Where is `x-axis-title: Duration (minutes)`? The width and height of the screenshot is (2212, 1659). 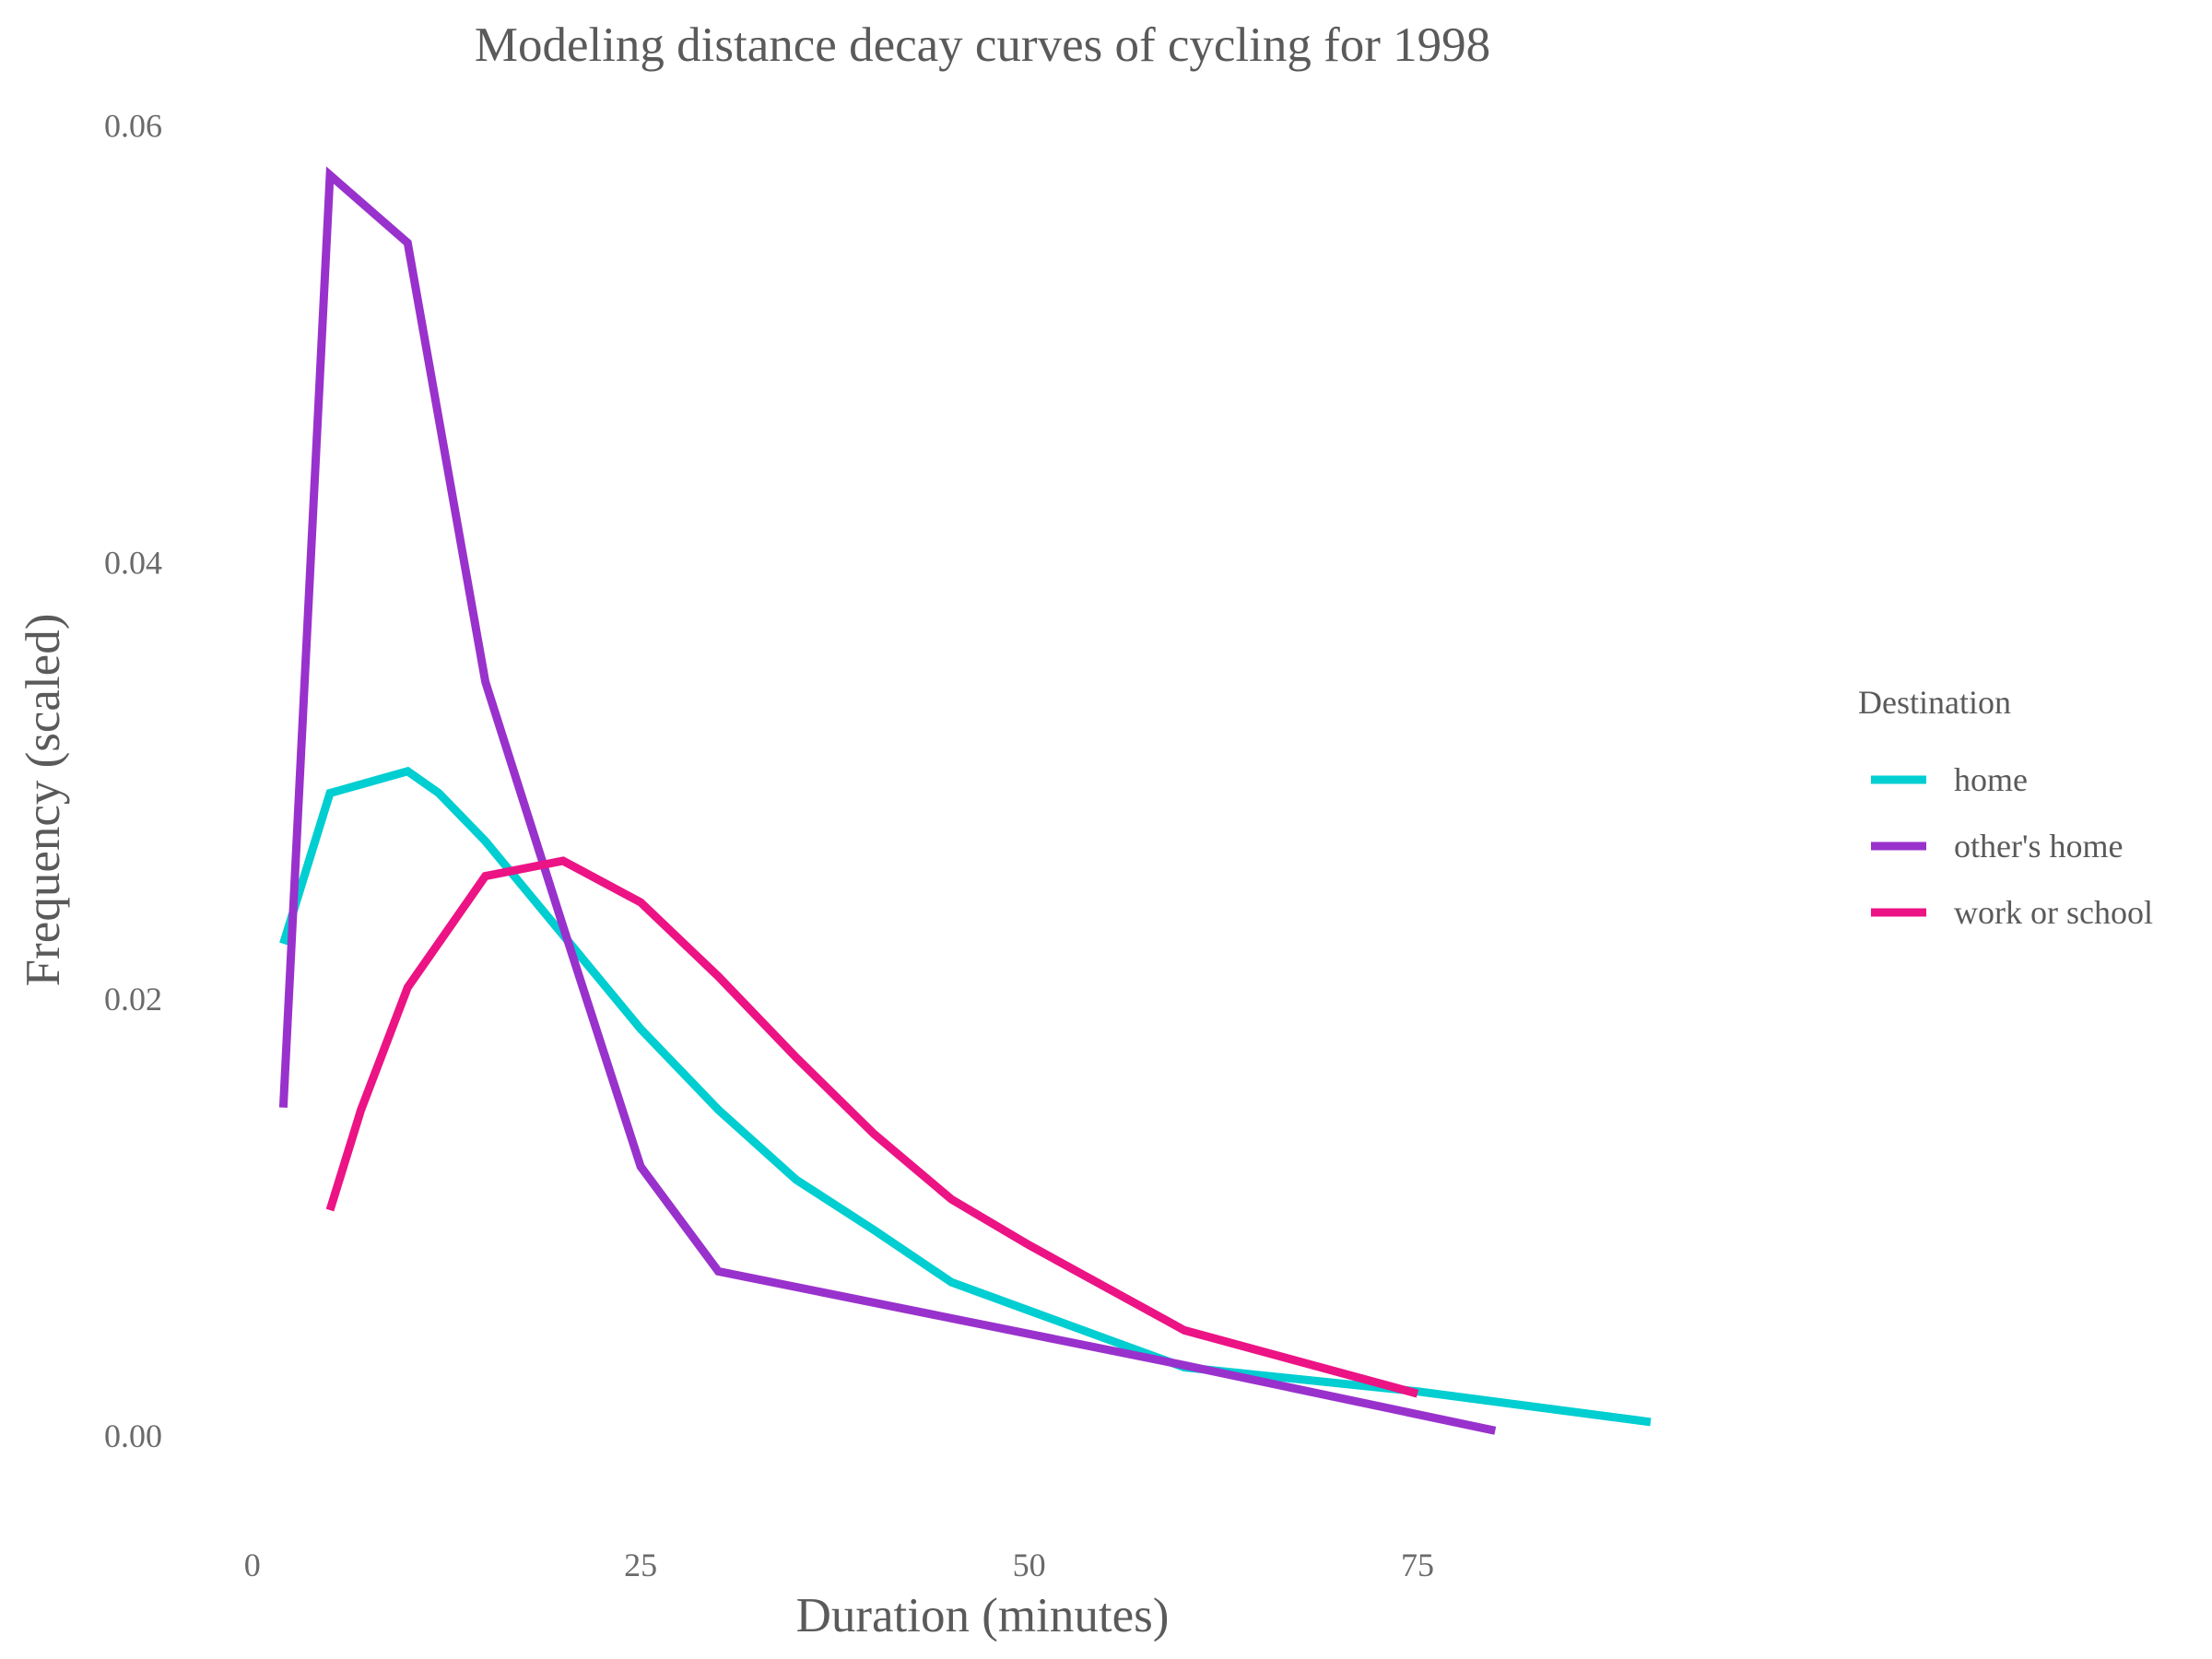 x-axis-title: Duration (minutes) is located at coordinates (983, 1615).